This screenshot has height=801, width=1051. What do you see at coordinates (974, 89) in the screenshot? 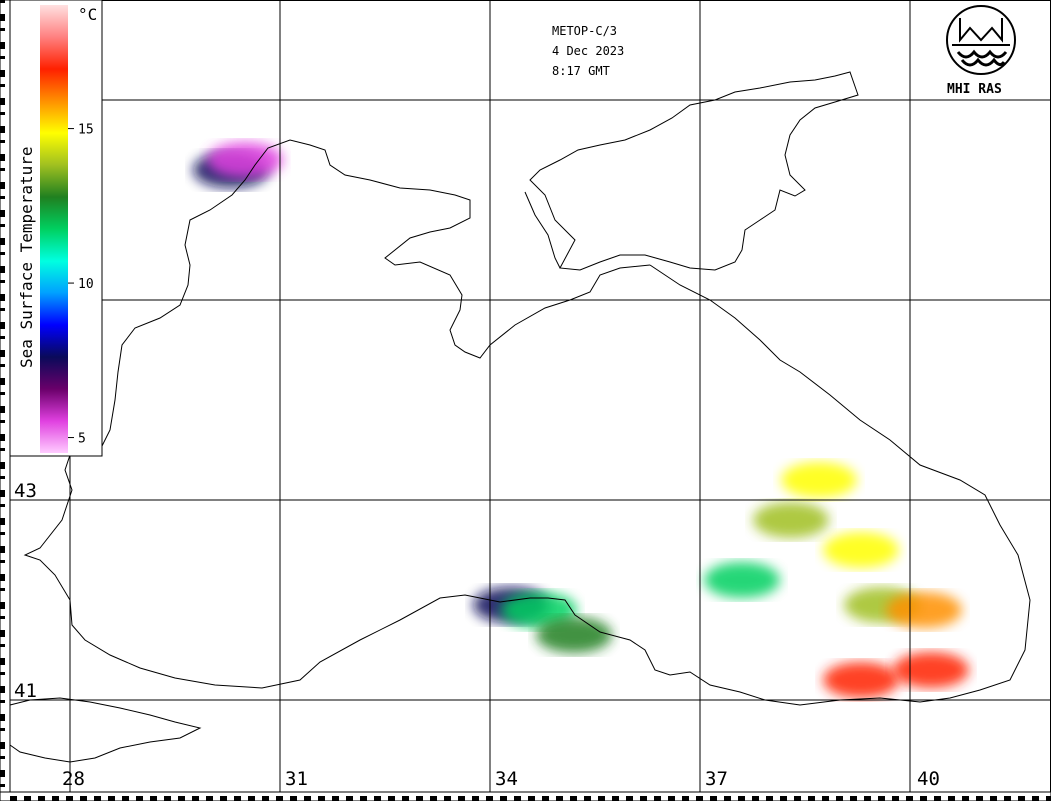
I see `logo-text: MHI RAS` at bounding box center [974, 89].